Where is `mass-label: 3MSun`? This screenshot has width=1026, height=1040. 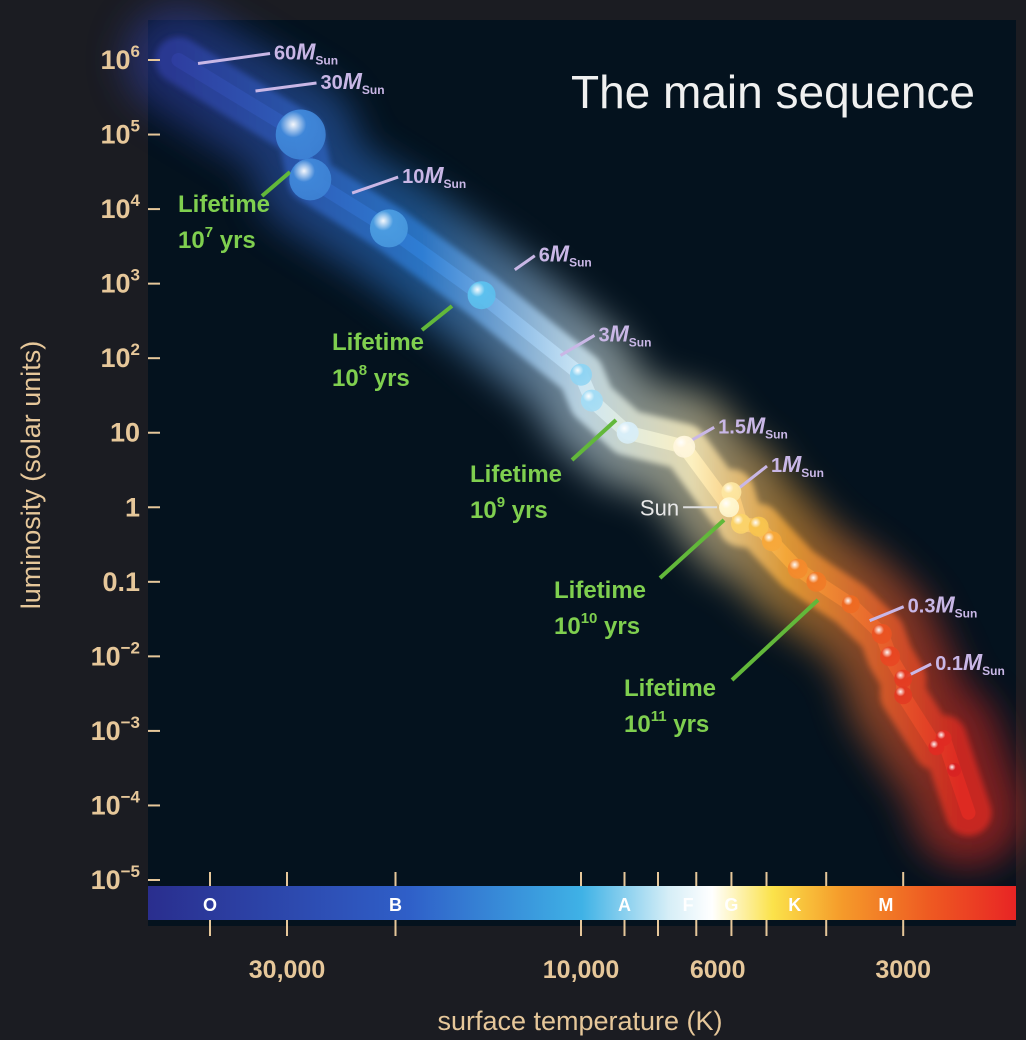
mass-label: 3MSun is located at coordinates (625, 334).